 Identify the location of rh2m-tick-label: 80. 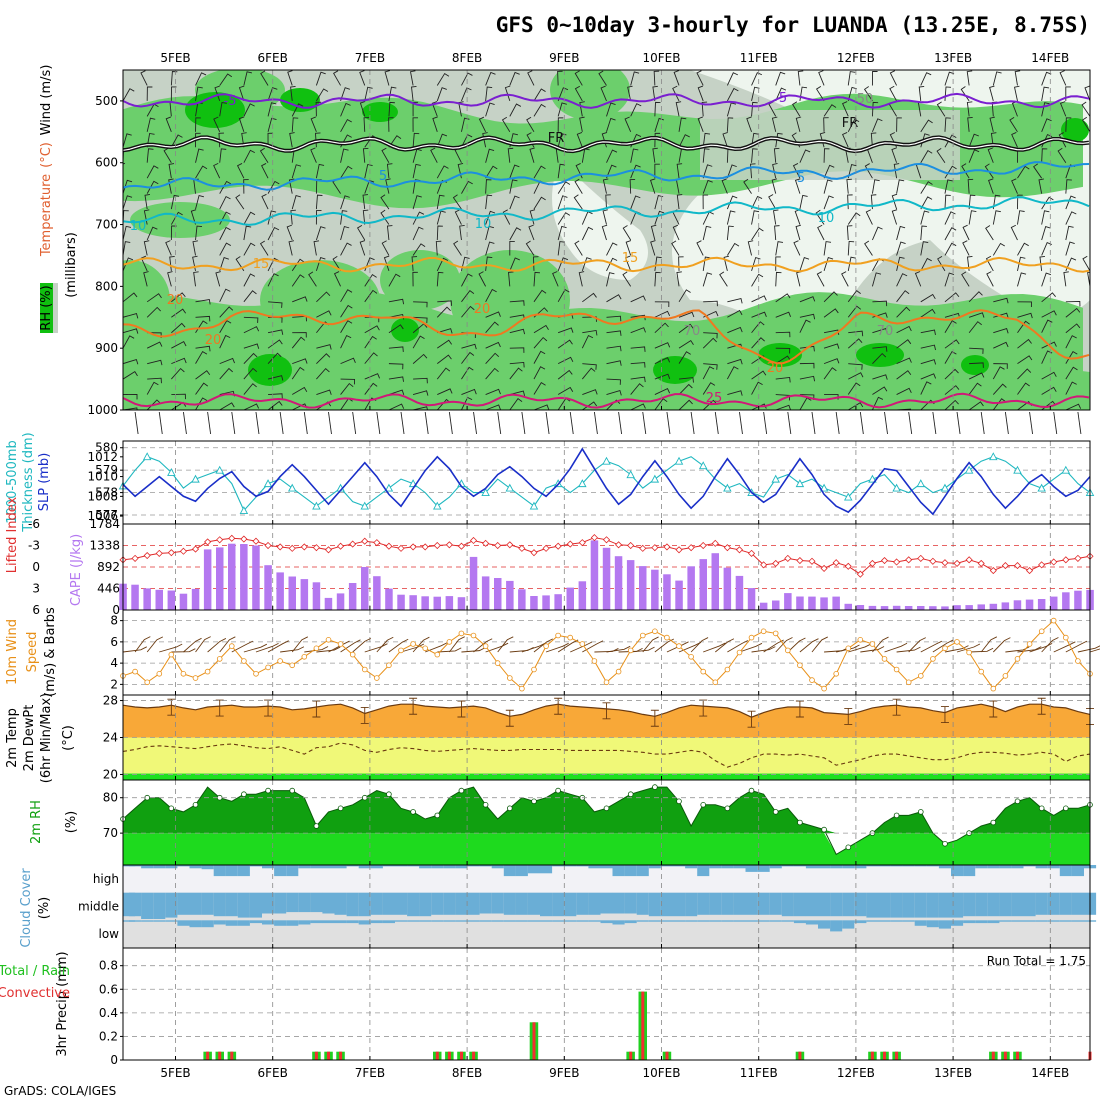
(110, 798).